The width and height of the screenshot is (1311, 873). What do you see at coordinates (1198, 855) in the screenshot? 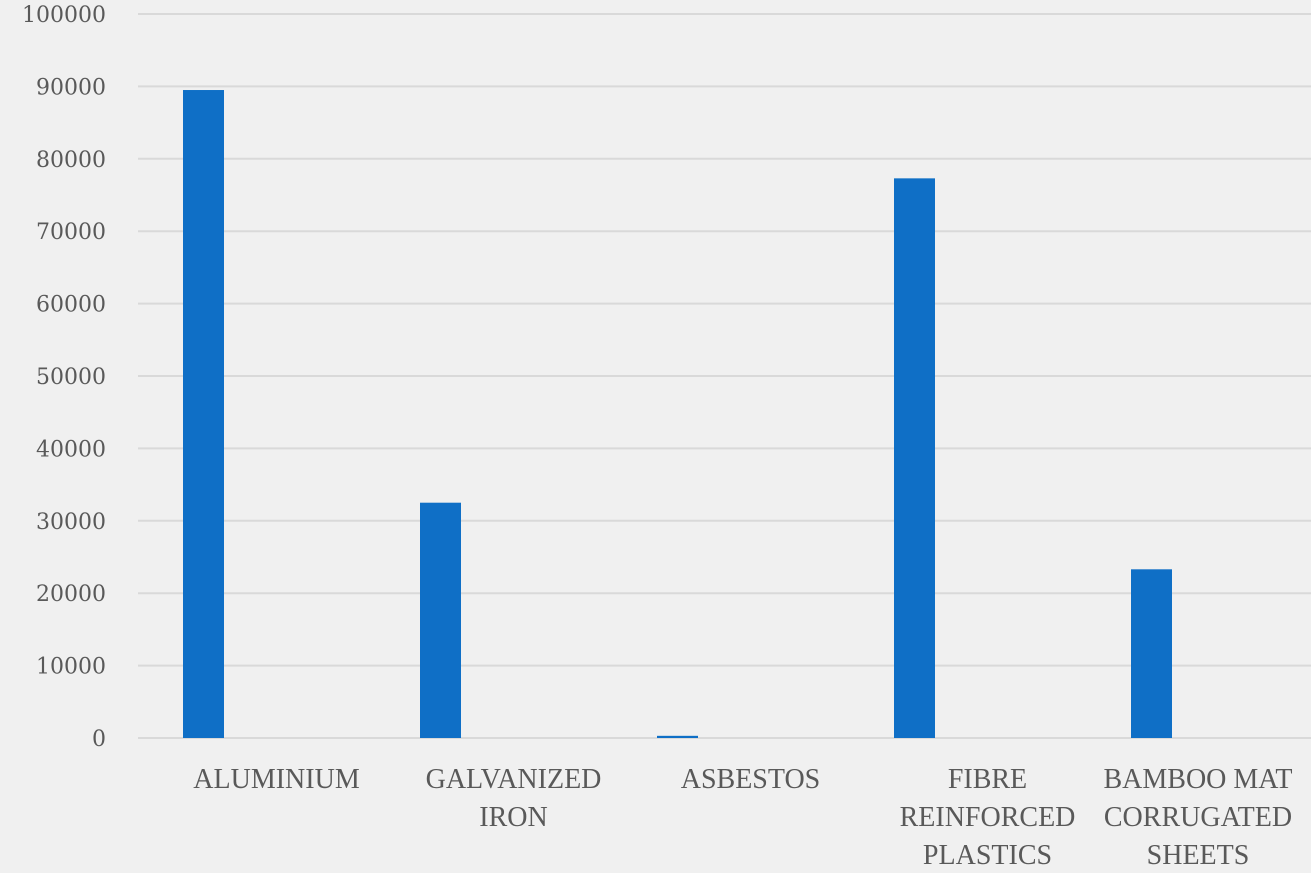
I see `x-category-label-line: SHEETS` at bounding box center [1198, 855].